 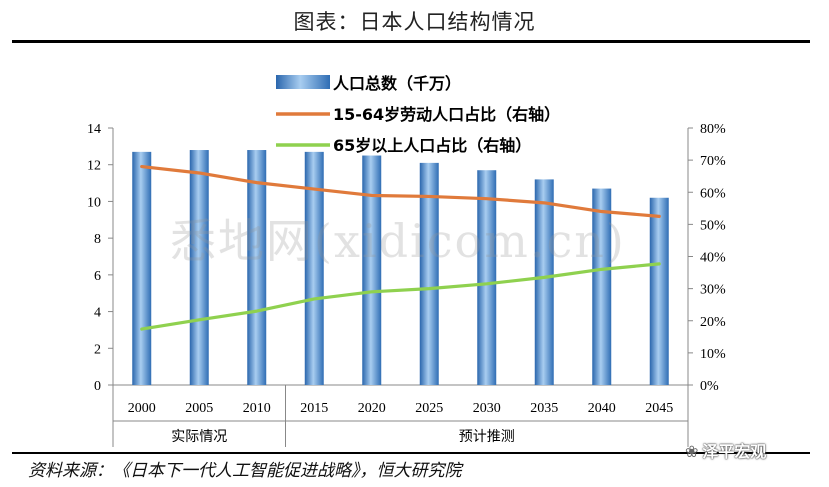 What do you see at coordinates (97, 349) in the screenshot?
I see `y-left-tick-label: 2` at bounding box center [97, 349].